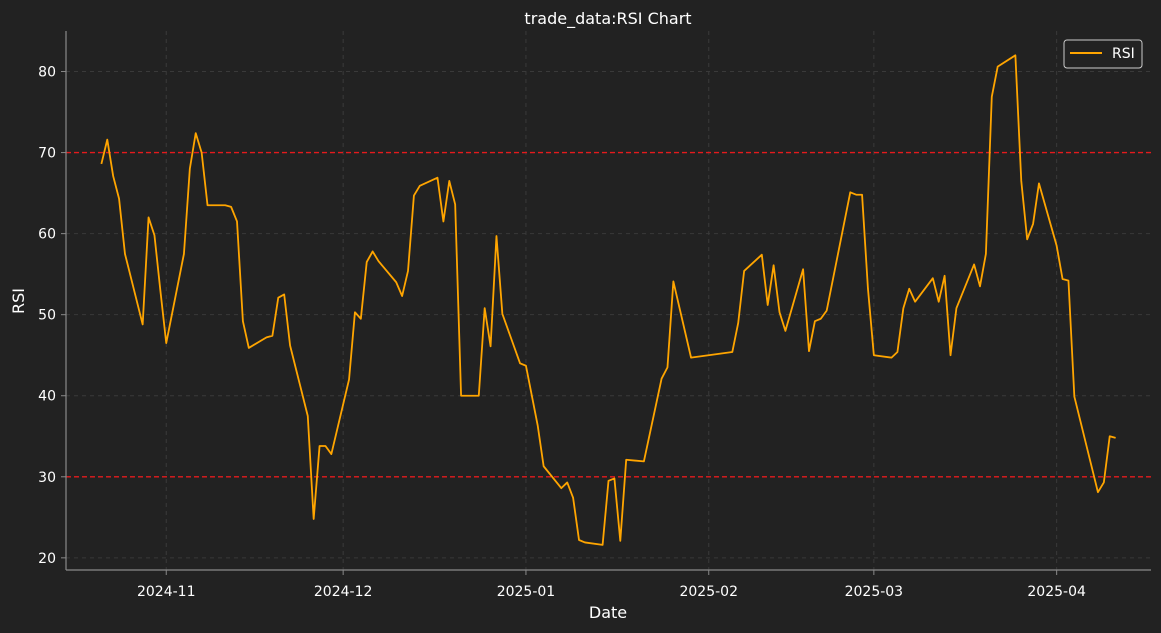  I want to click on x-tick-label: 2025-02, so click(708, 592).